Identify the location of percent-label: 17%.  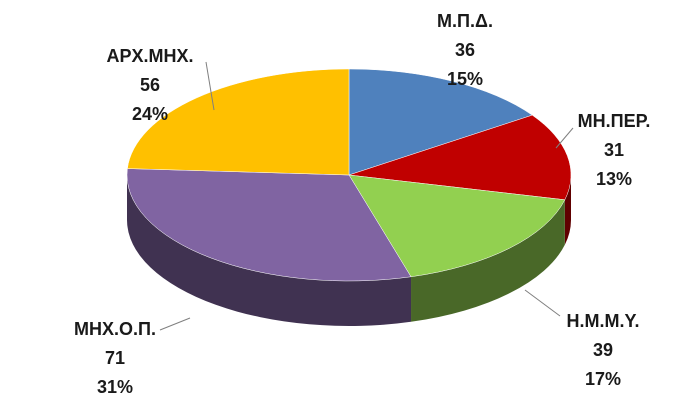
(603, 379).